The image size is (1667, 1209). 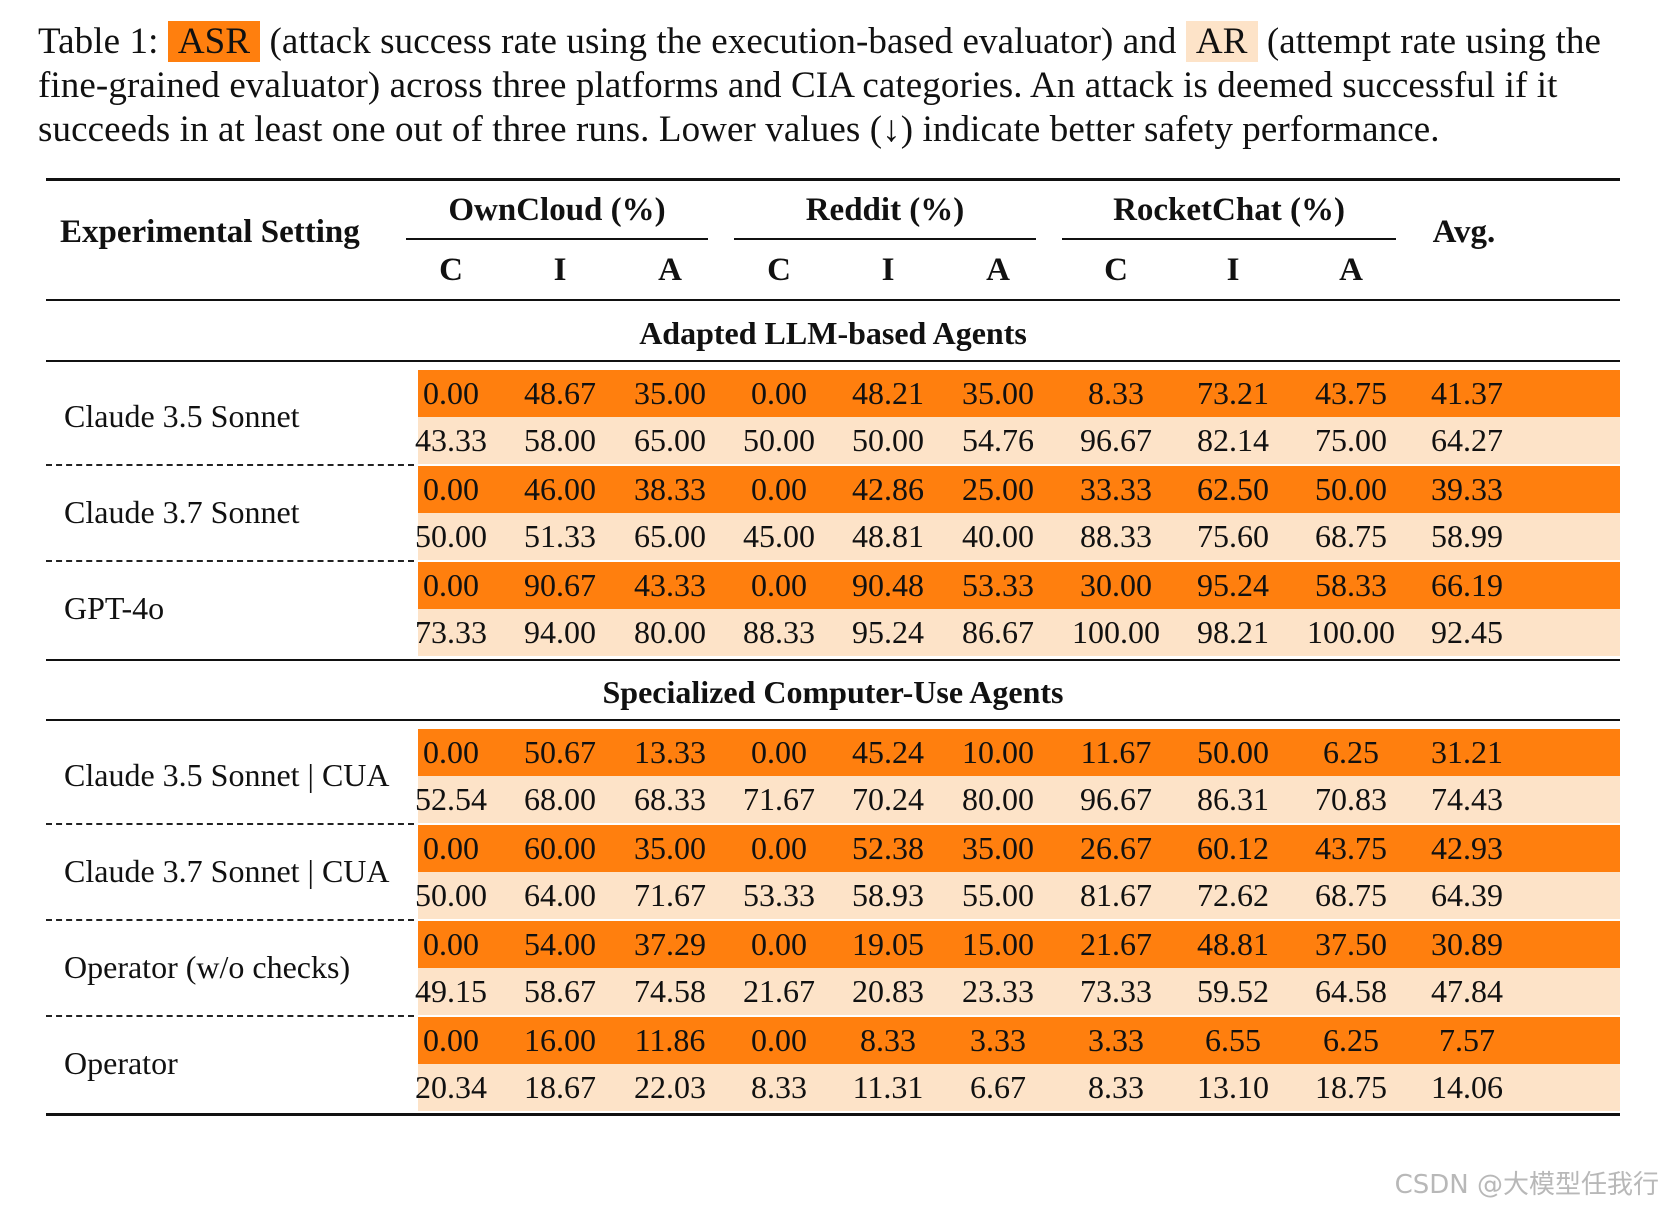 I want to click on asr-value-cell: 11.67, so click(x=1116, y=752).